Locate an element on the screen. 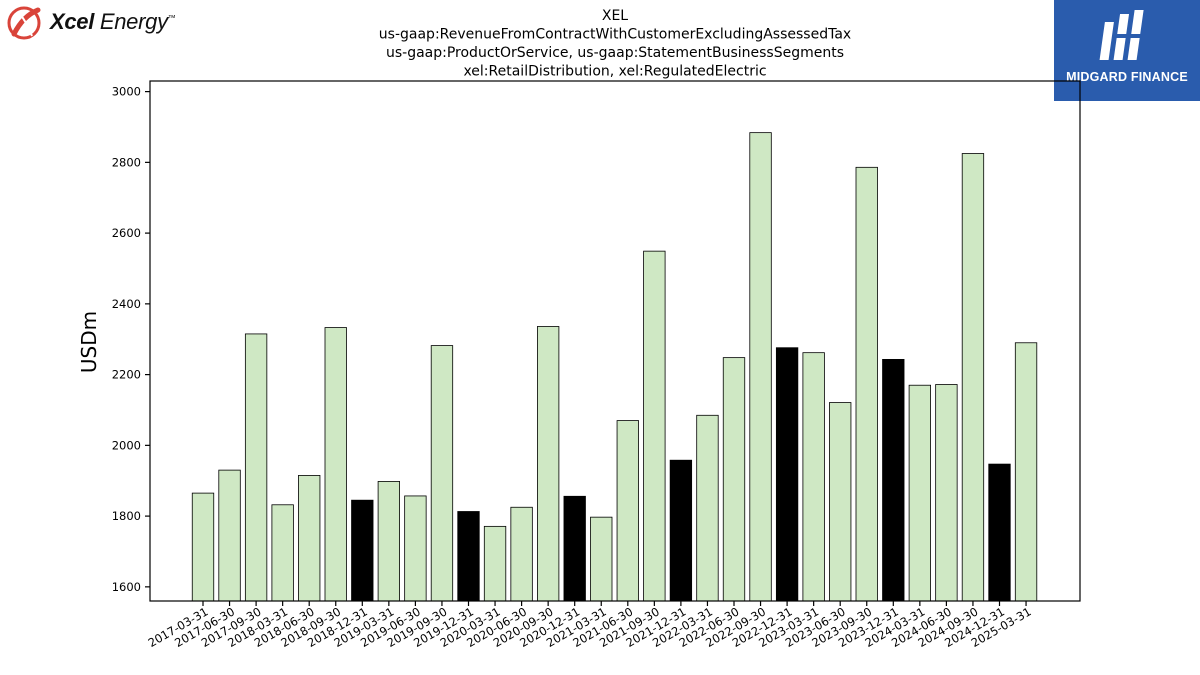 This screenshot has height=675, width=1200. y-tick-label: 2800 is located at coordinates (126, 162).